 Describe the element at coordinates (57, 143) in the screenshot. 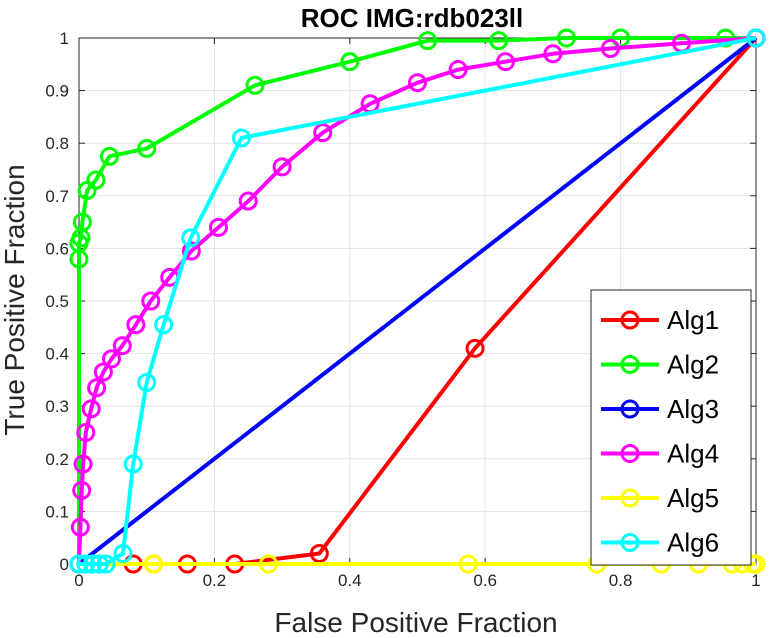

I see `y-tick-label: 0.8` at that location.